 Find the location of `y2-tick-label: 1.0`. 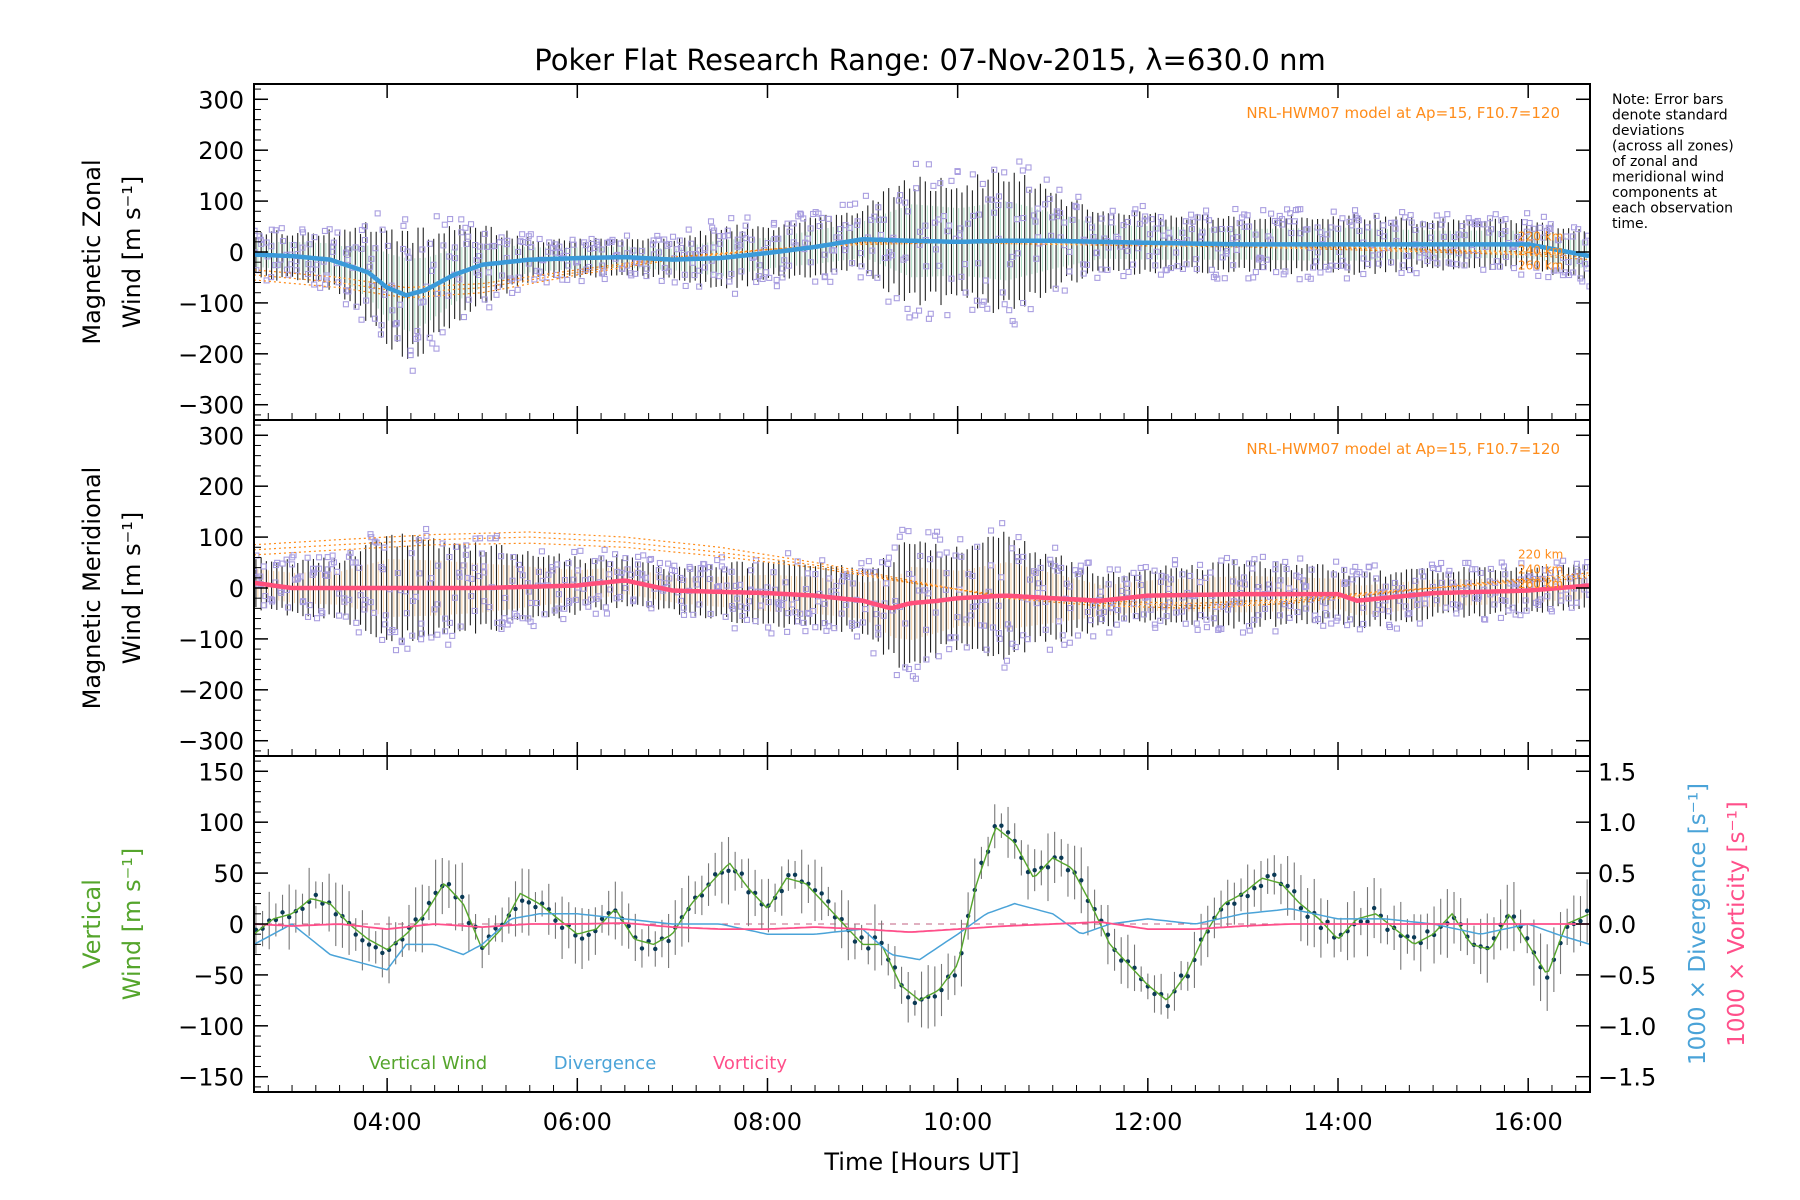

y2-tick-label: 1.0 is located at coordinates (1617, 823).